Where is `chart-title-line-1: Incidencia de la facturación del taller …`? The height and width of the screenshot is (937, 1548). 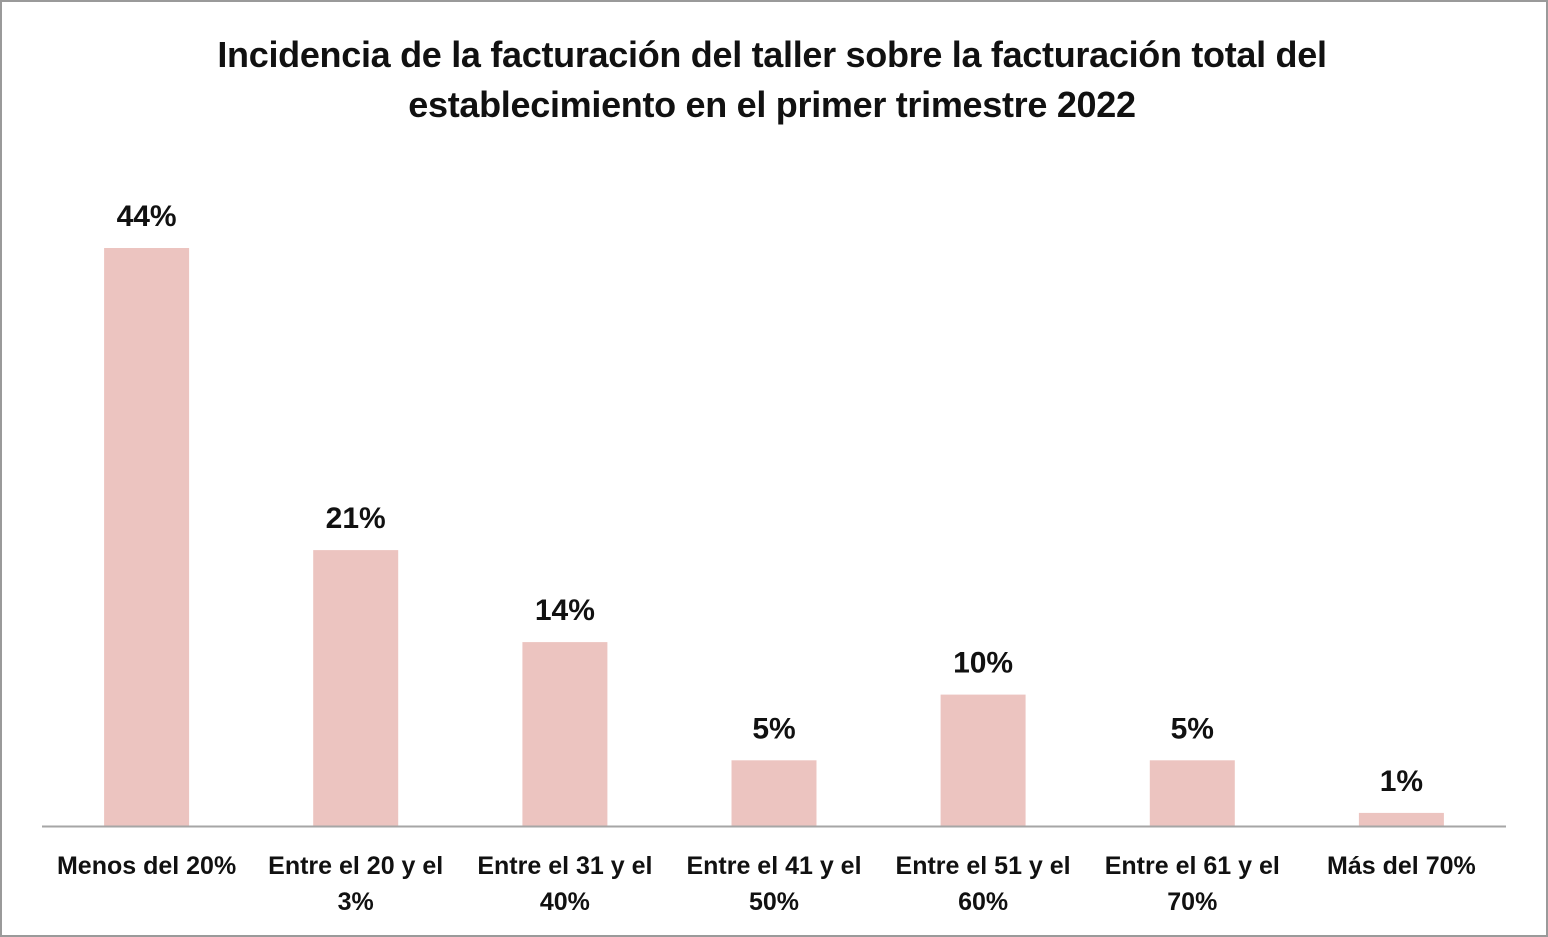
chart-title-line-1: Incidencia de la facturación del taller … is located at coordinates (772, 54).